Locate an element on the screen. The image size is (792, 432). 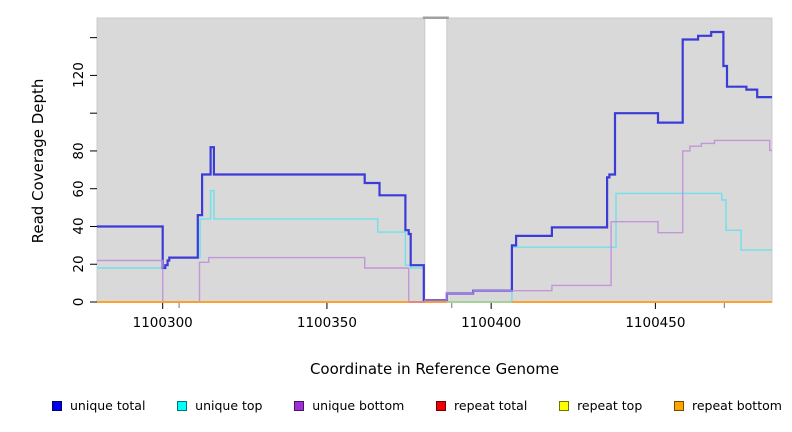
legend-item-unique-bottom: unique bottom is located at coordinates (349, 405).